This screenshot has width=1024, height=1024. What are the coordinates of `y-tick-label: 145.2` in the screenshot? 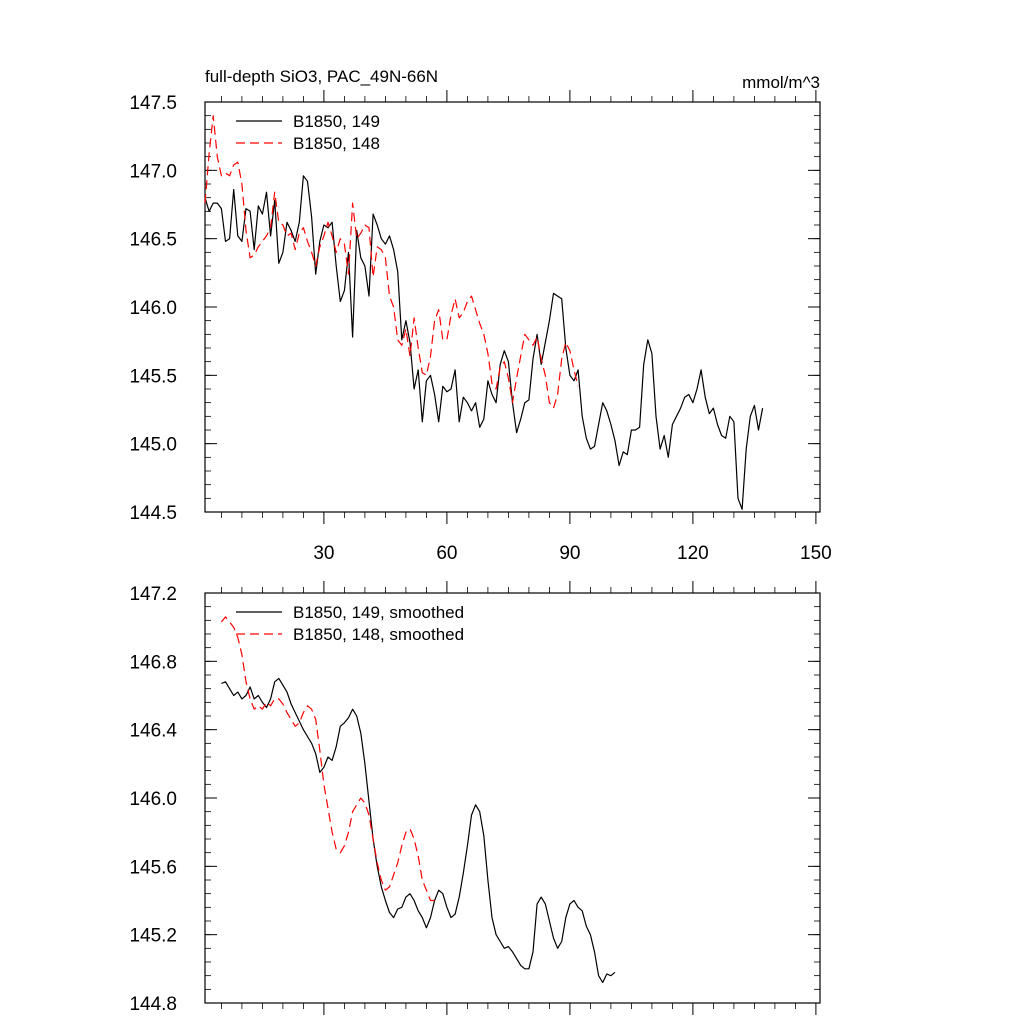 It's located at (153, 936).